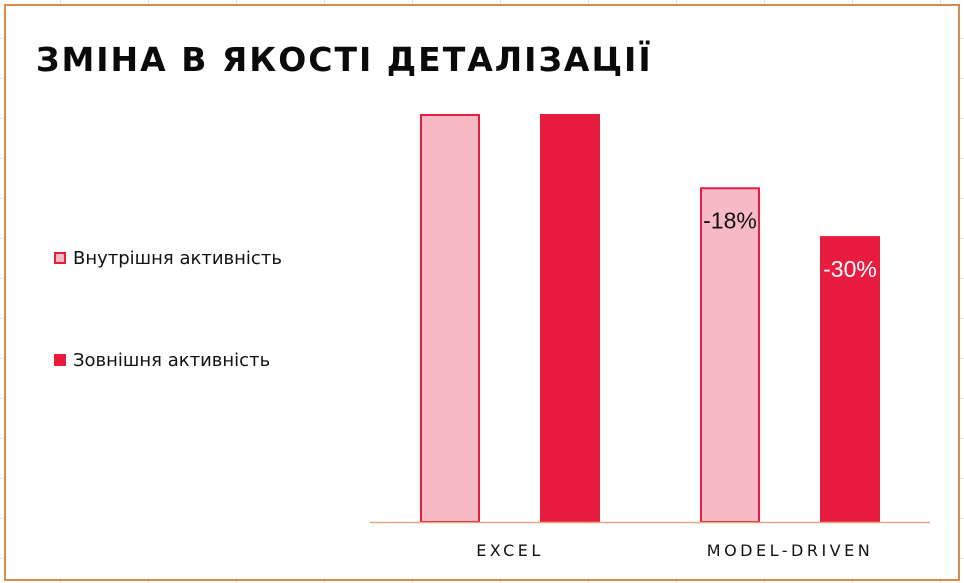  I want to click on x-tick-label-excel: EXCEL, so click(510, 550).